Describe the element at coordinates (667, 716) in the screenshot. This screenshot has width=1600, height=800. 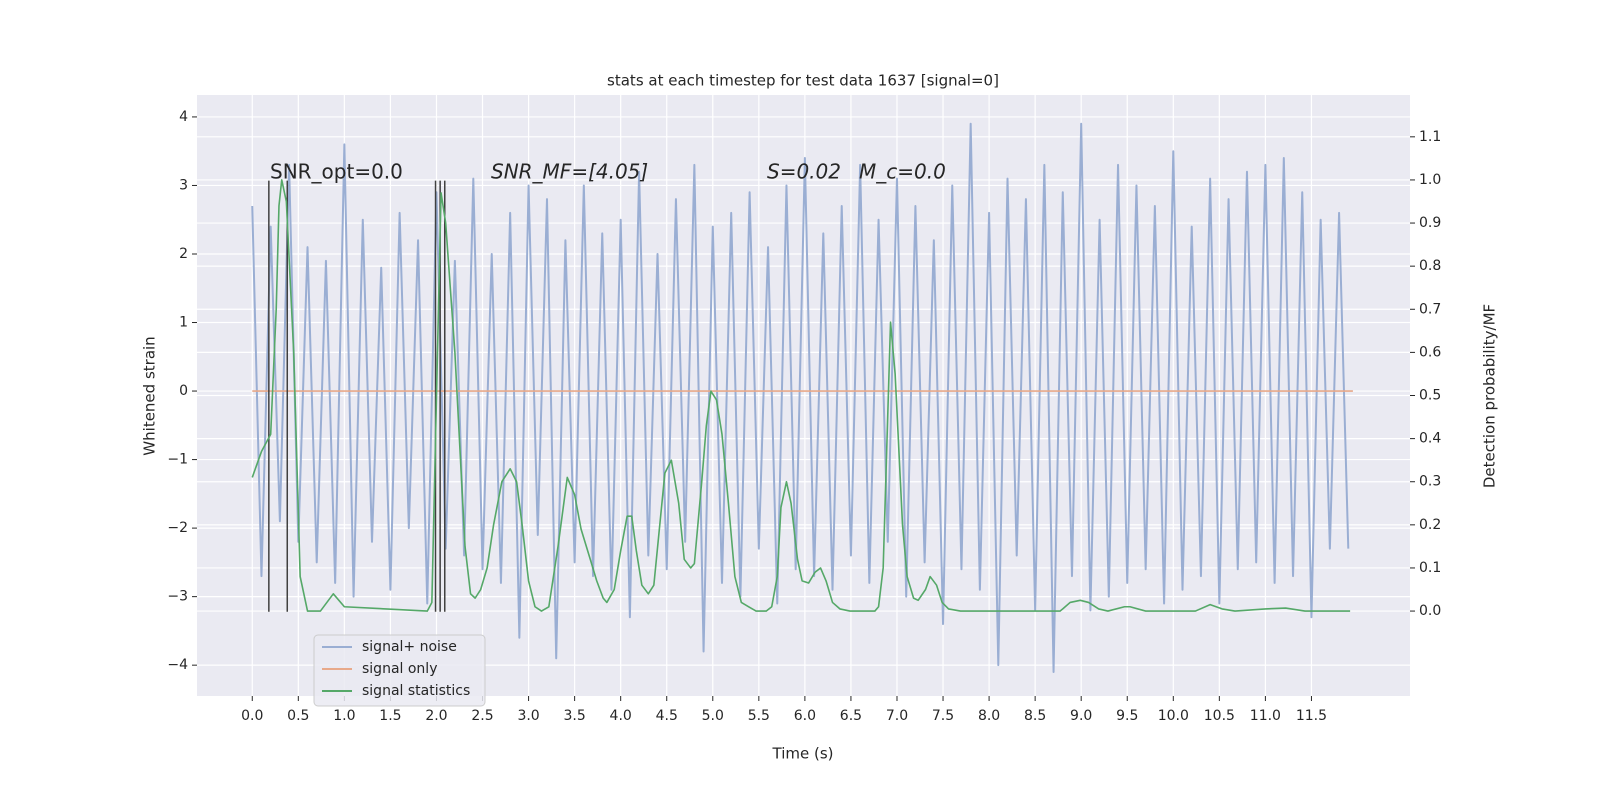
I see `x-tick-label: 4.5` at that location.